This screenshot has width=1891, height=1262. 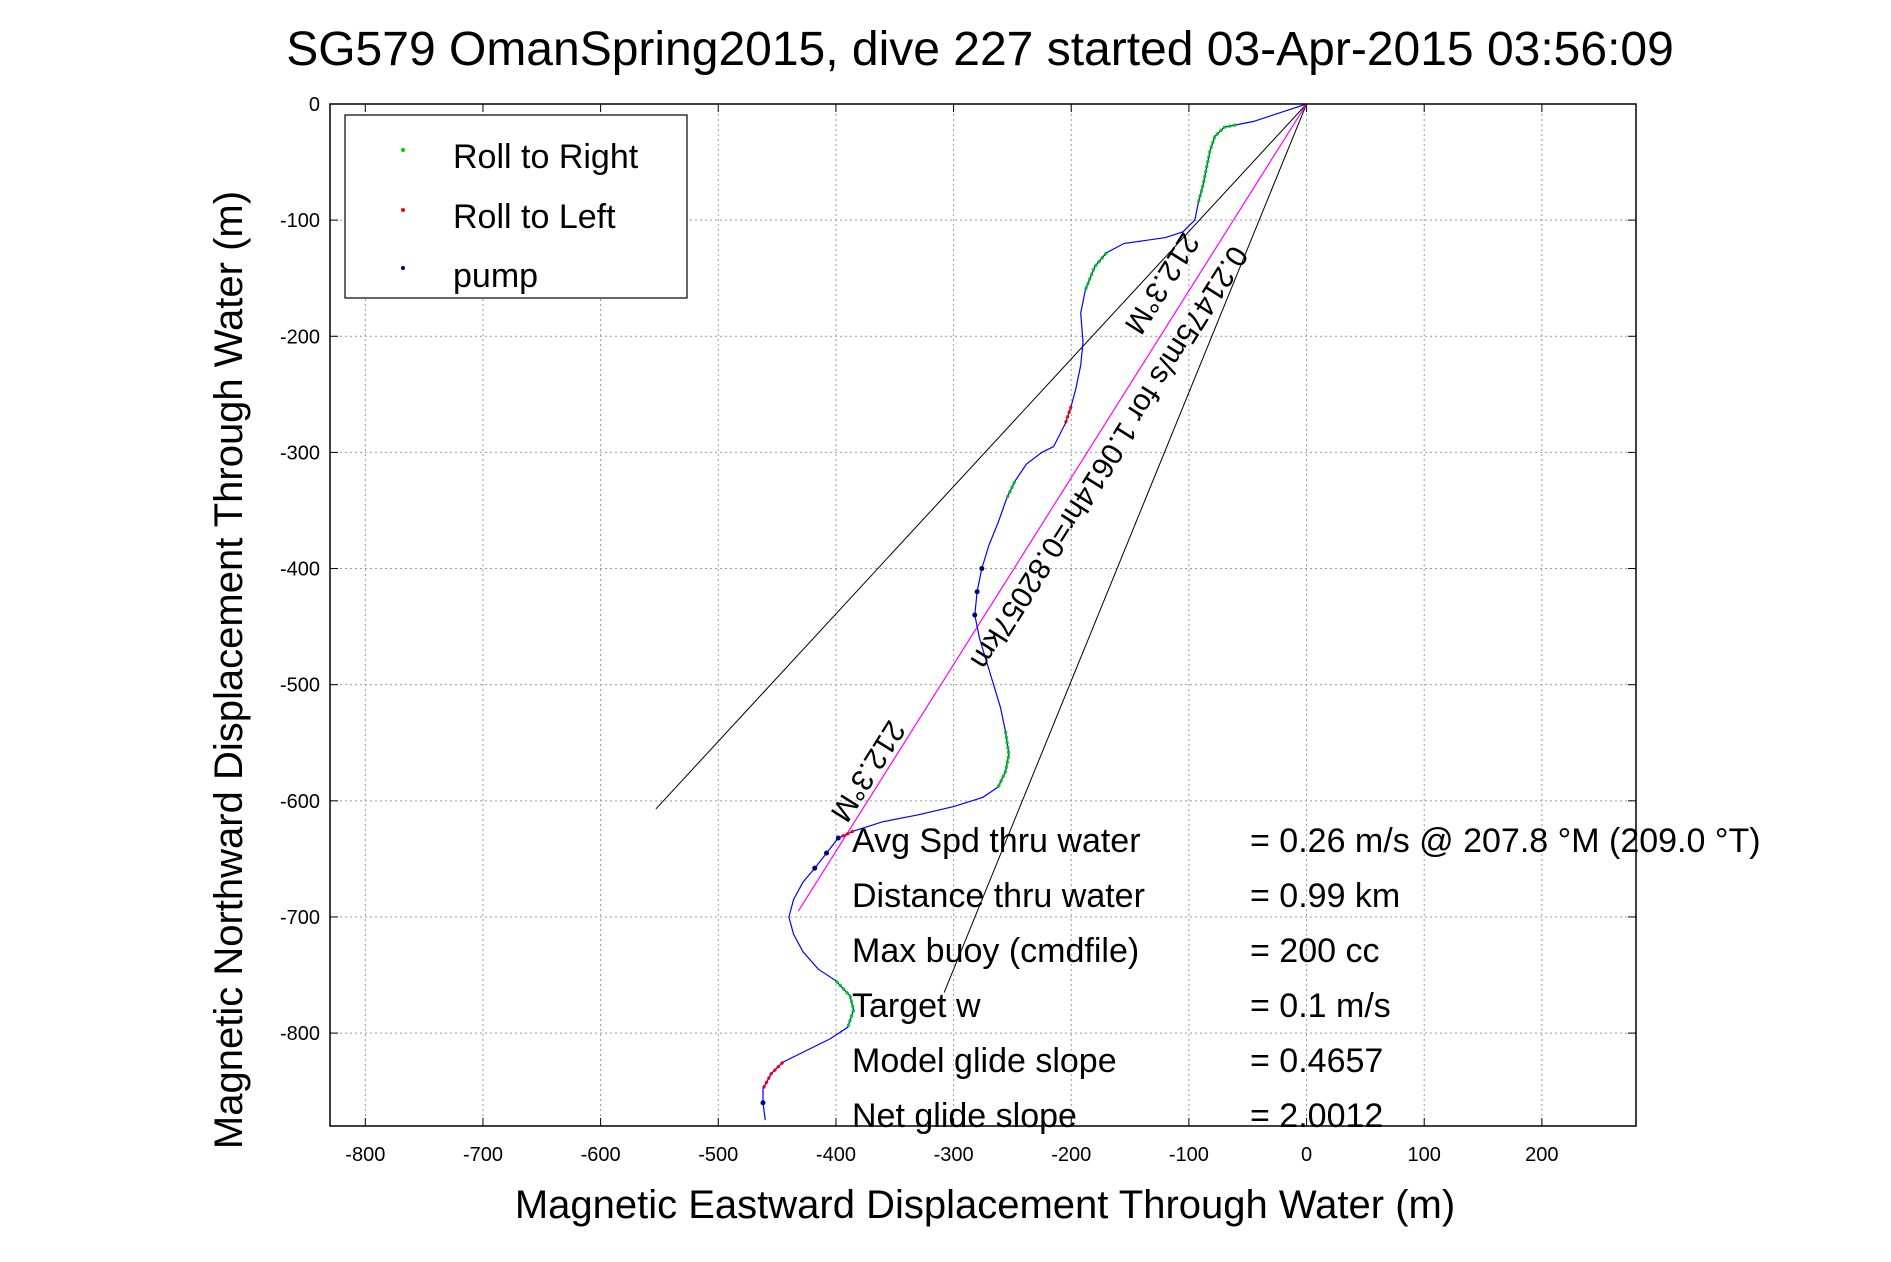 What do you see at coordinates (916, 1006) in the screenshot?
I see `stat-label-target-w: Target w` at bounding box center [916, 1006].